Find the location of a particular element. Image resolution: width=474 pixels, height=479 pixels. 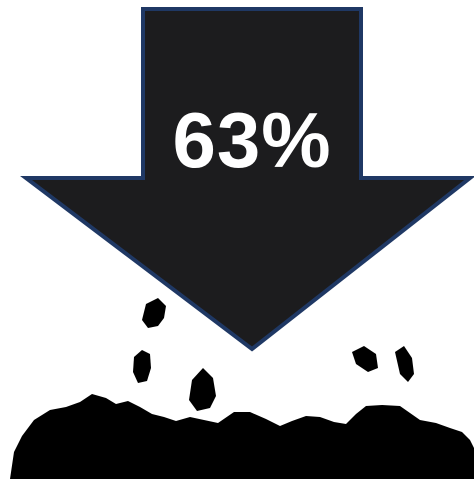

rubble-piece-right-b is located at coordinates (404, 364).